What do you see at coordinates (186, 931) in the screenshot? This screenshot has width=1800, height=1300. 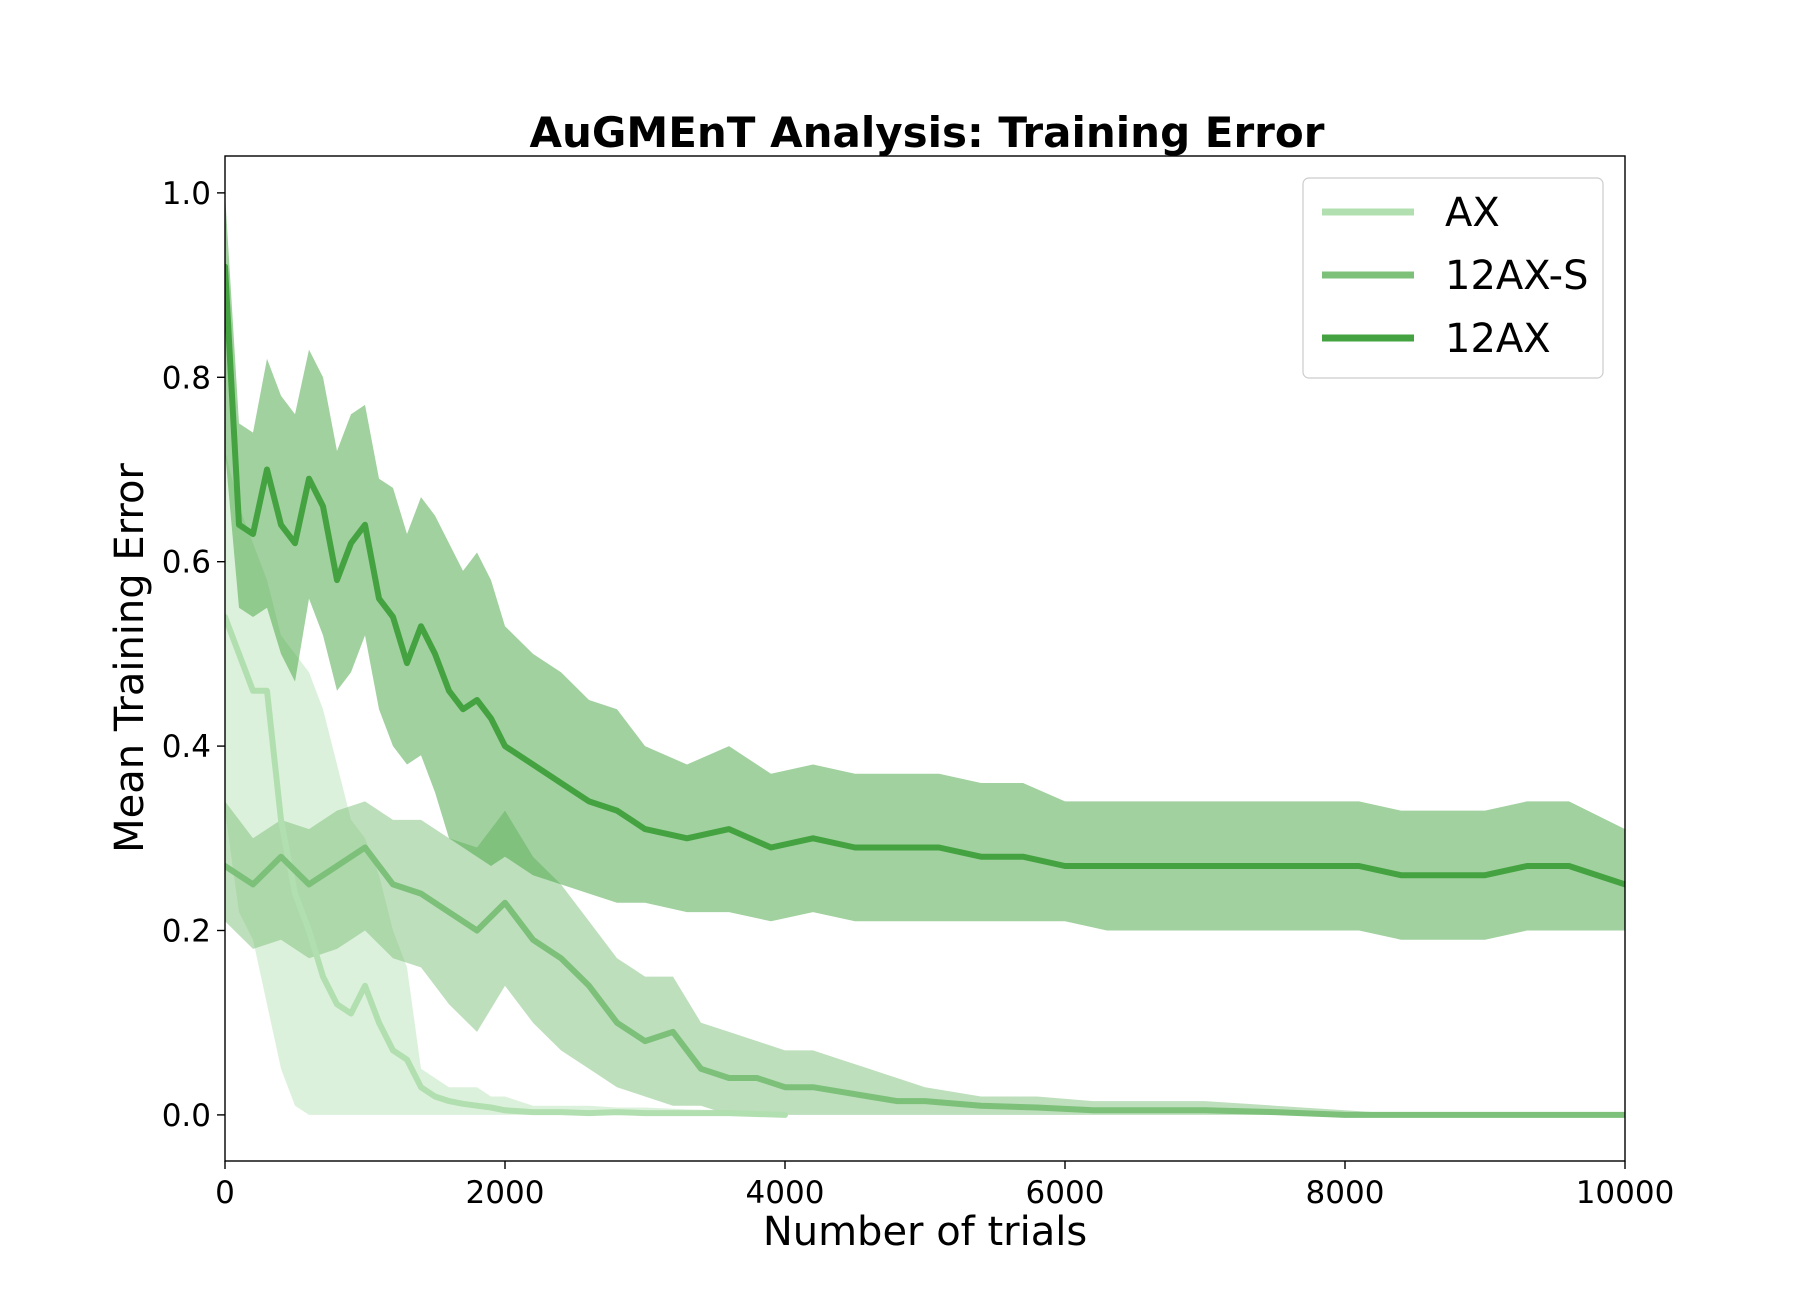 I see `y-tick-label: 0.2` at bounding box center [186, 931].